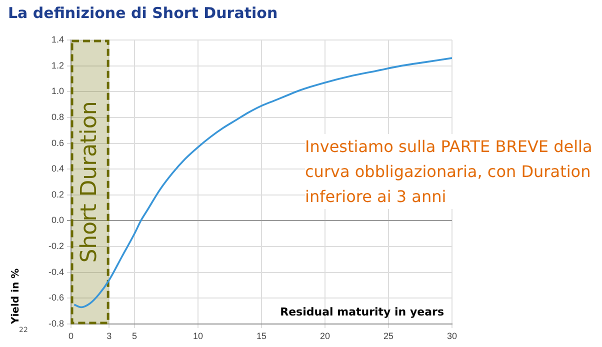 This screenshot has width=602, height=347. I want to click on y-tick-label: -0.4, so click(56, 271).